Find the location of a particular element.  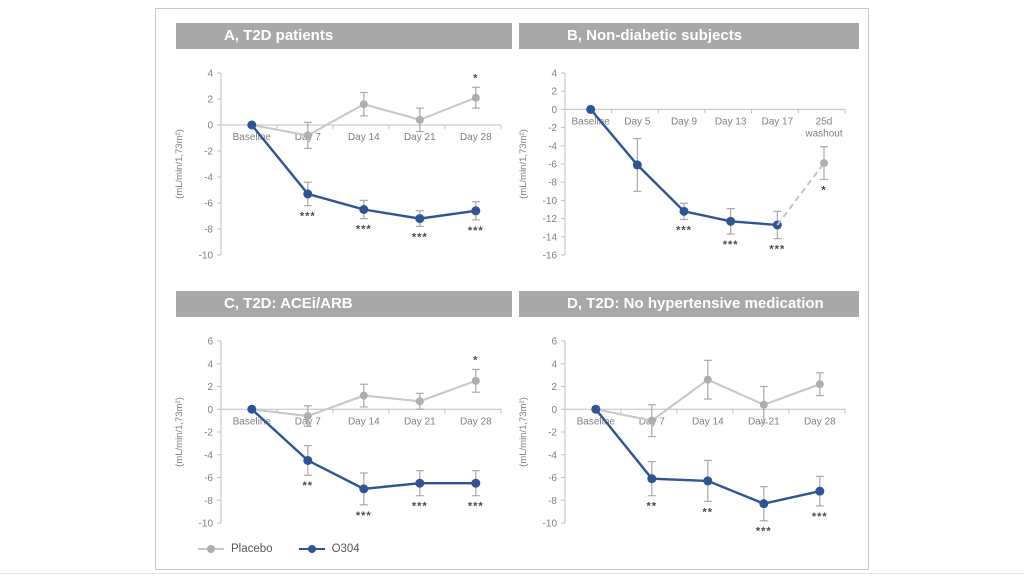

x-category-label: Baseline is located at coordinates (252, 421).